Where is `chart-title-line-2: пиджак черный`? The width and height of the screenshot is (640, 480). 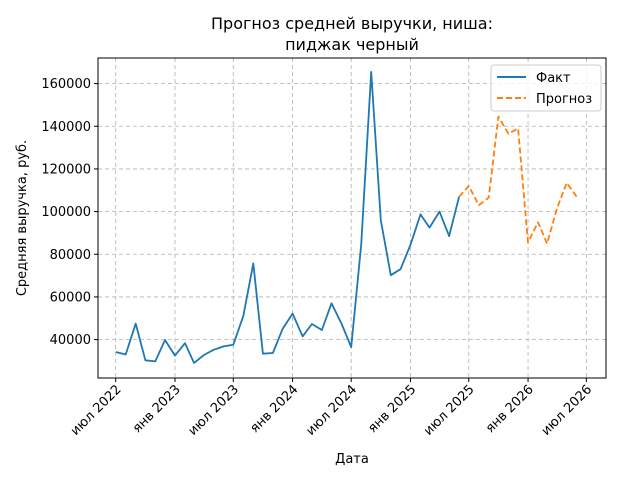 chart-title-line-2: пиджак черный is located at coordinates (352, 44).